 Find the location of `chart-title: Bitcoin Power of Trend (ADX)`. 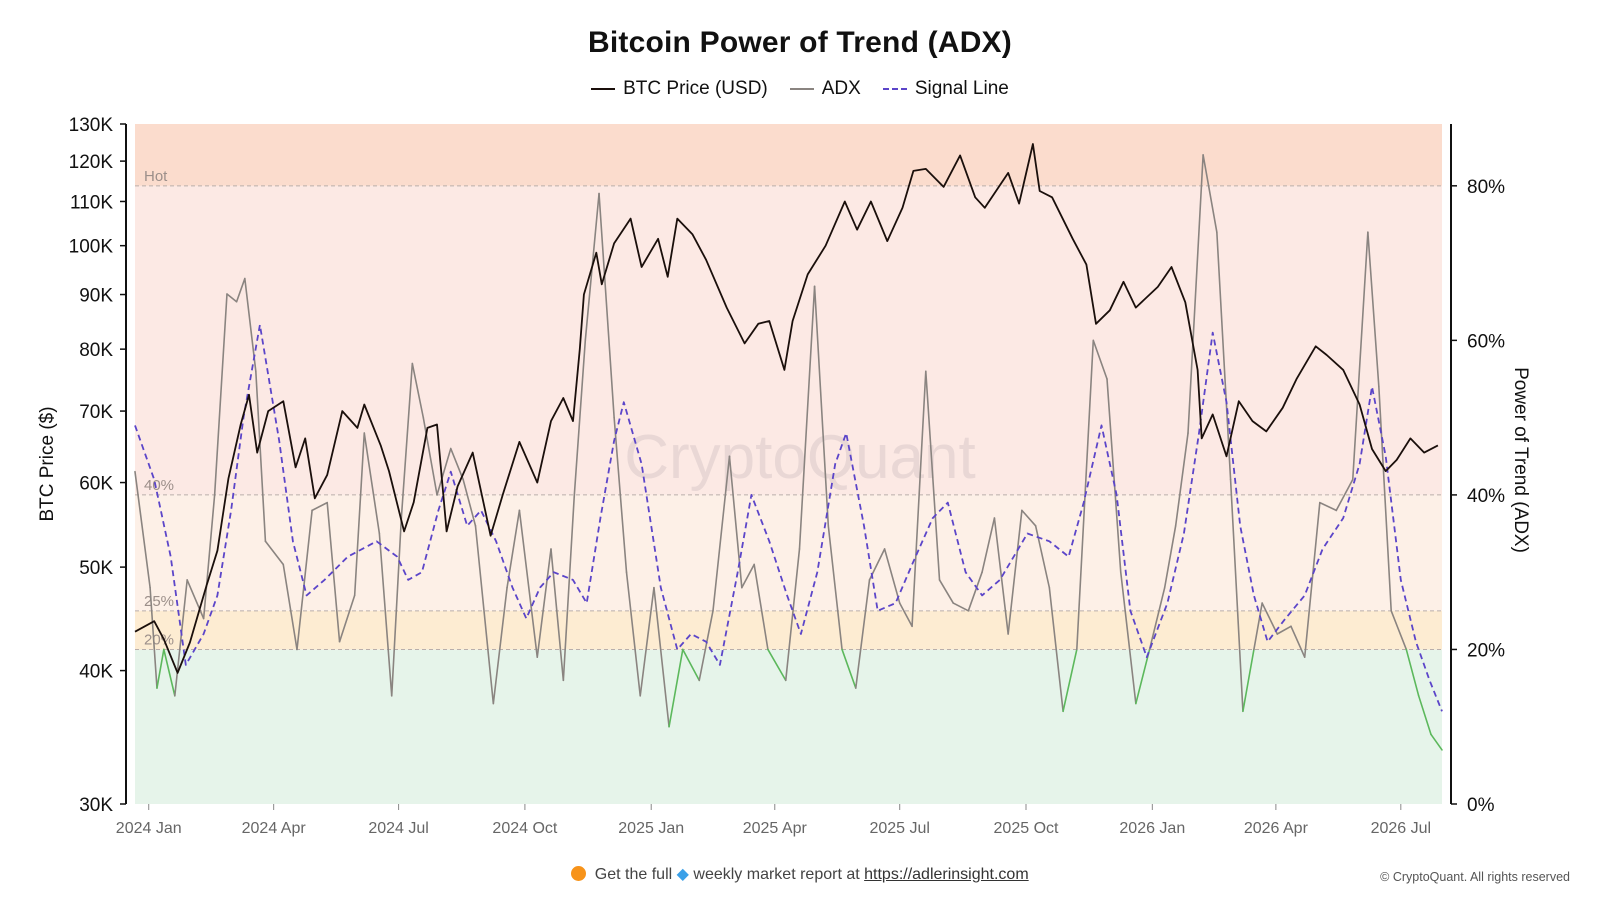

chart-title: Bitcoin Power of Trend (ADX) is located at coordinates (800, 42).